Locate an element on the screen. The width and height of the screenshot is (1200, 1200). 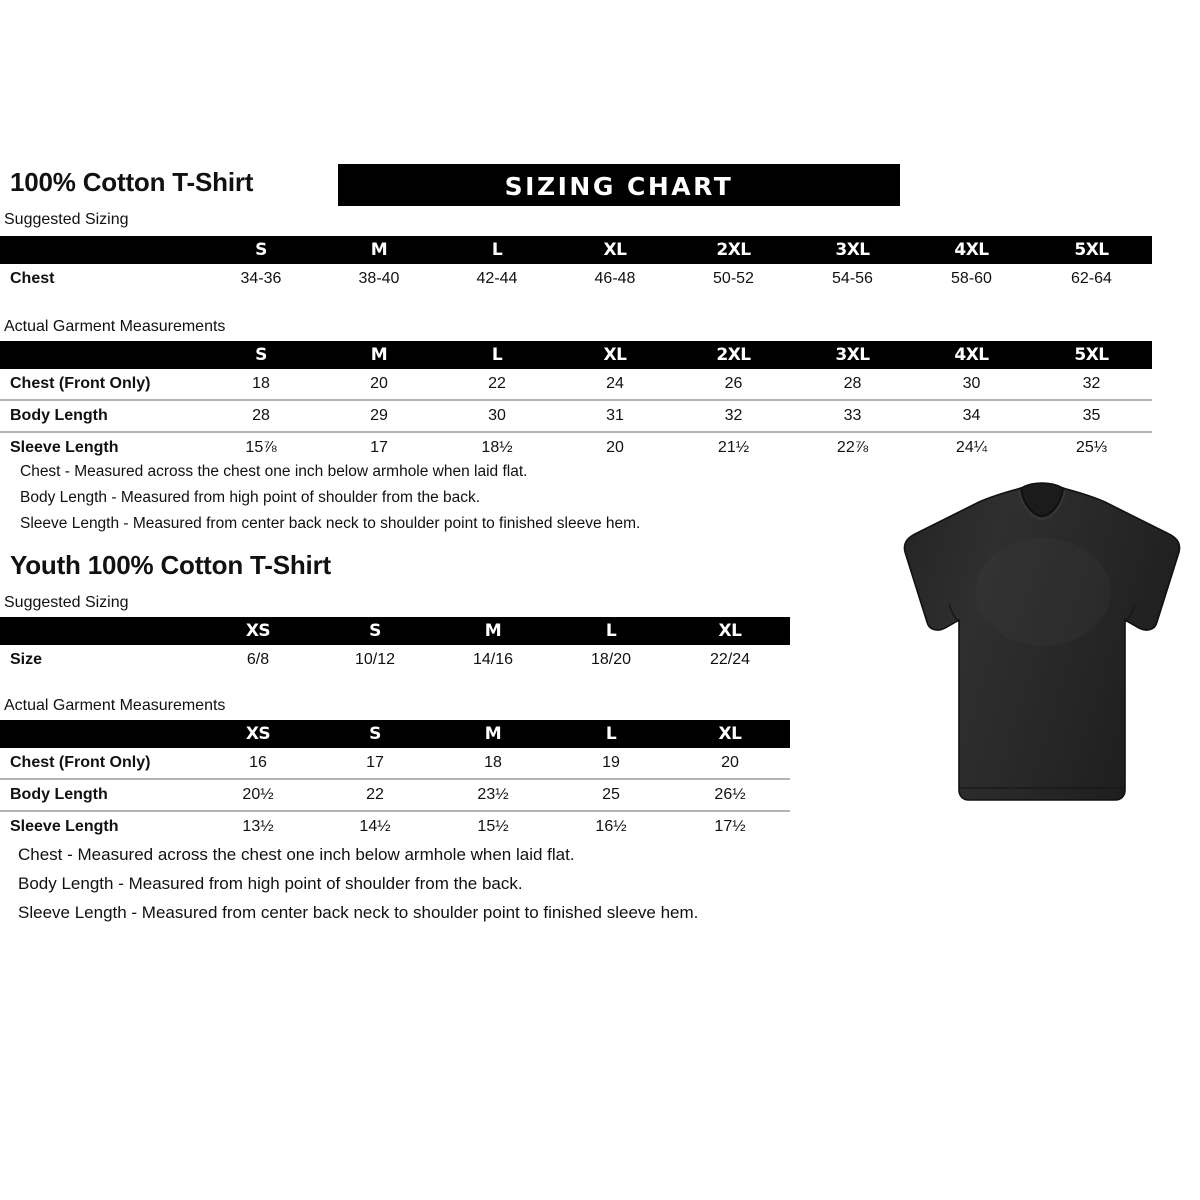
cell-chest-xl: 46-48 is located at coordinates (615, 278).